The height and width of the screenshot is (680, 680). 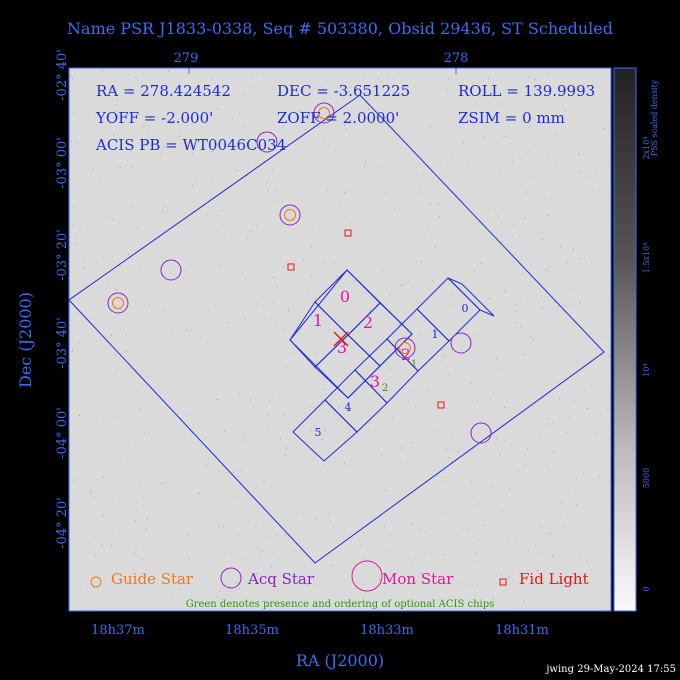 What do you see at coordinates (481, 433) in the screenshot?
I see `acq-star` at bounding box center [481, 433].